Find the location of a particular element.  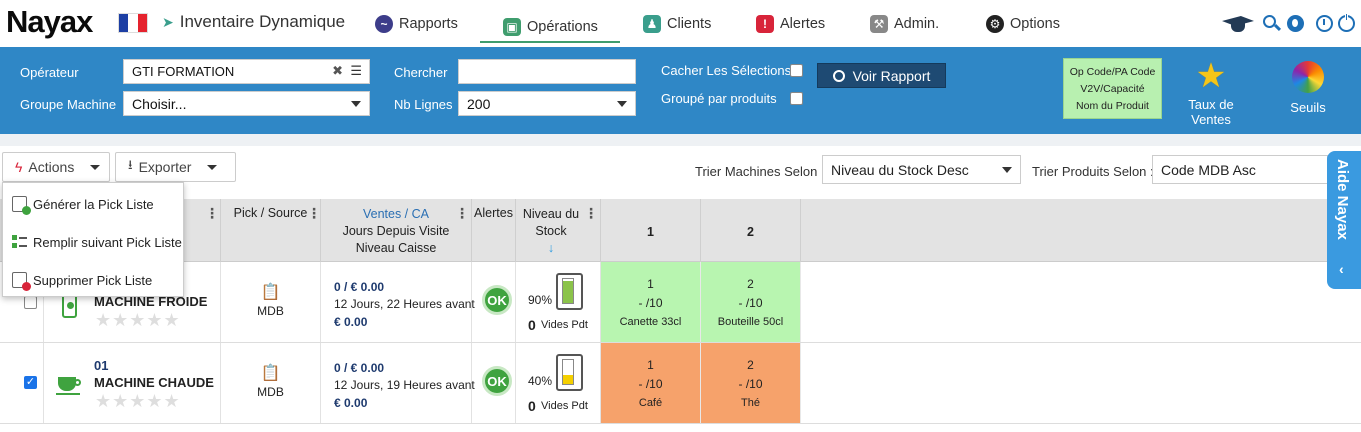

nav-inventaire-label: Inventaire Dynamique is located at coordinates (262, 21).